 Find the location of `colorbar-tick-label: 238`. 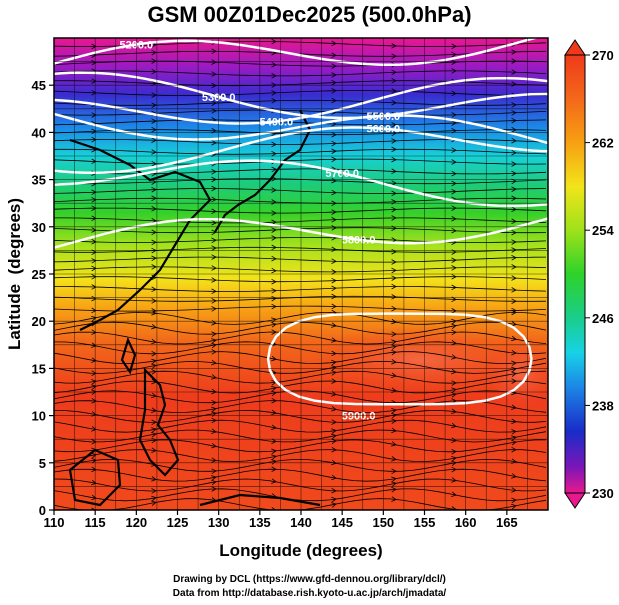

colorbar-tick-label: 238 is located at coordinates (603, 405).